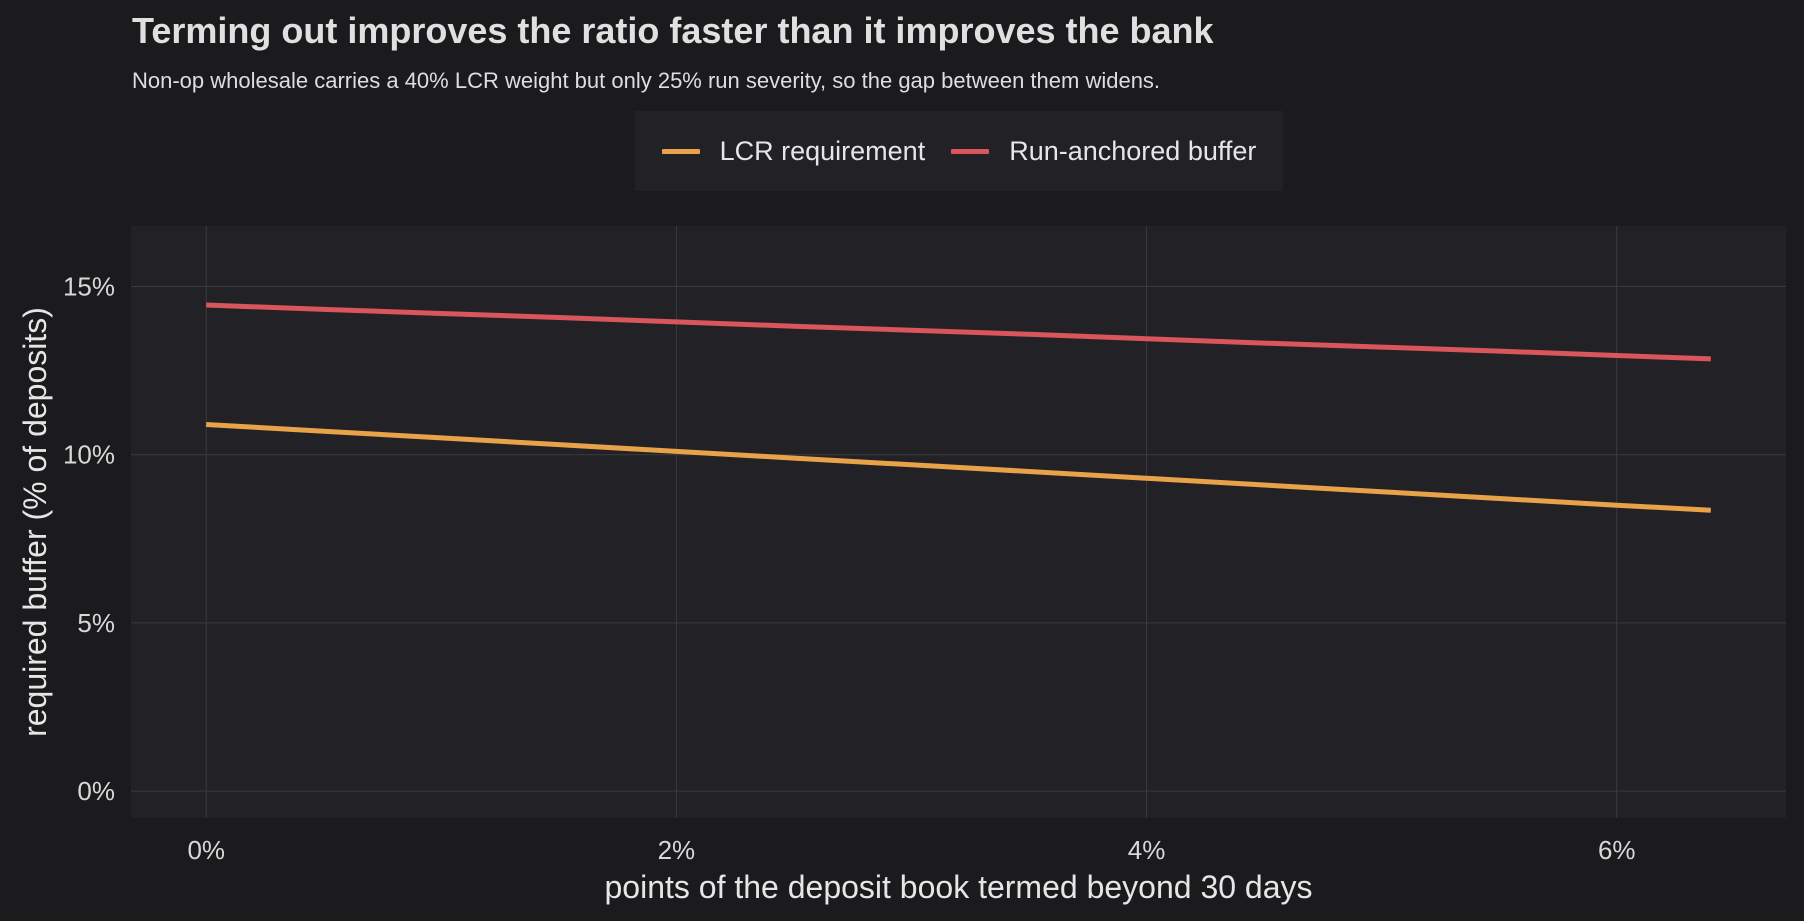  What do you see at coordinates (970, 151) in the screenshot?
I see `legend-swatch-run` at bounding box center [970, 151].